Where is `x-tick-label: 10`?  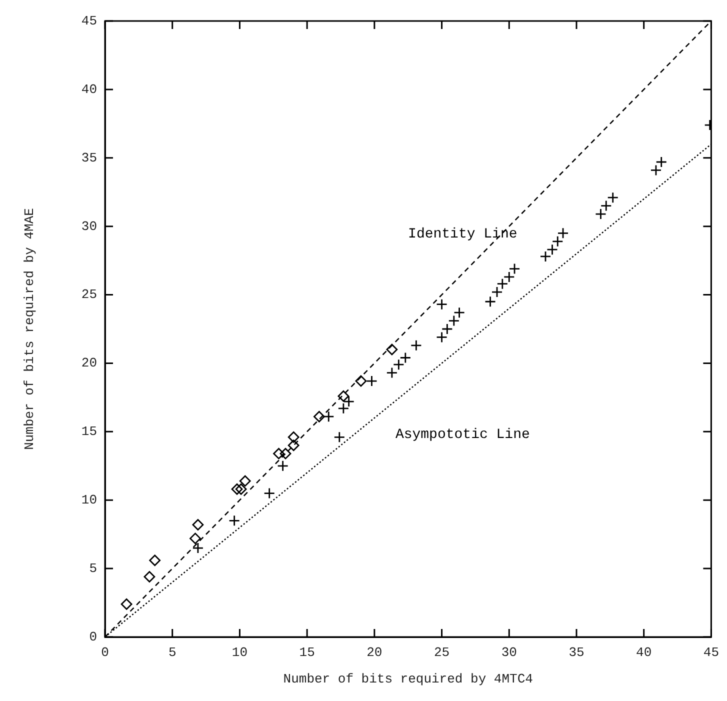 x-tick-label: 10 is located at coordinates (240, 652).